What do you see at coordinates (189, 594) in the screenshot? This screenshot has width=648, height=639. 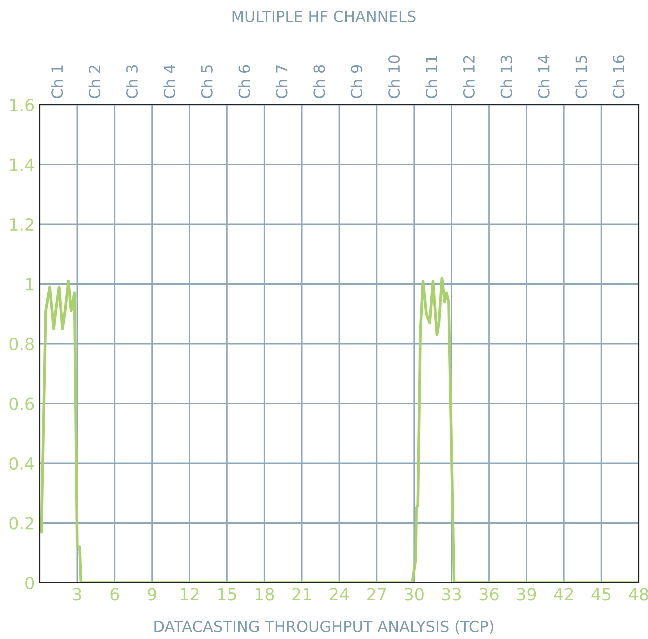 I see `x-tick-label: 12` at bounding box center [189, 594].